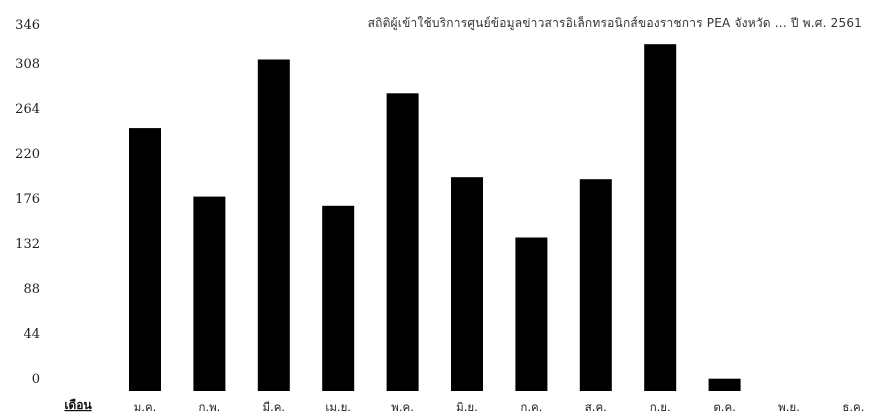 The height and width of the screenshot is (418, 870). What do you see at coordinates (853, 407) in the screenshot?
I see `x-category-label: ธ.ค.` at bounding box center [853, 407].